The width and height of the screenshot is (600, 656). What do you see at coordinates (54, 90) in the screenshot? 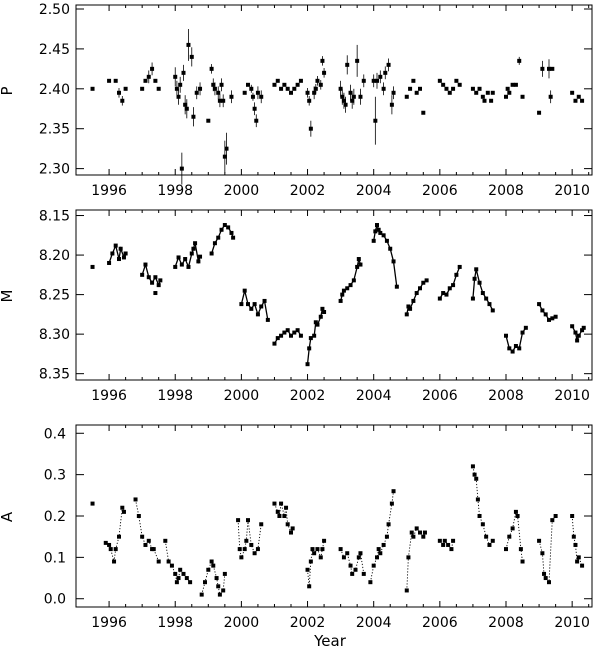
I see `y-tick-label: 2.40` at bounding box center [54, 90].